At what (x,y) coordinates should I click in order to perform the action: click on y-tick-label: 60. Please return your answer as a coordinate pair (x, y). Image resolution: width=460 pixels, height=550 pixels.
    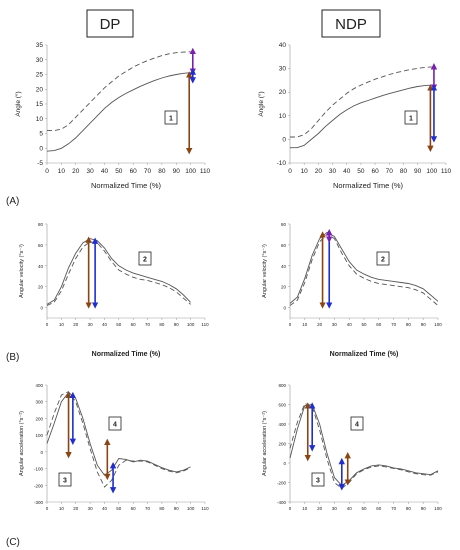
    Looking at the image, I should click on (284, 245).